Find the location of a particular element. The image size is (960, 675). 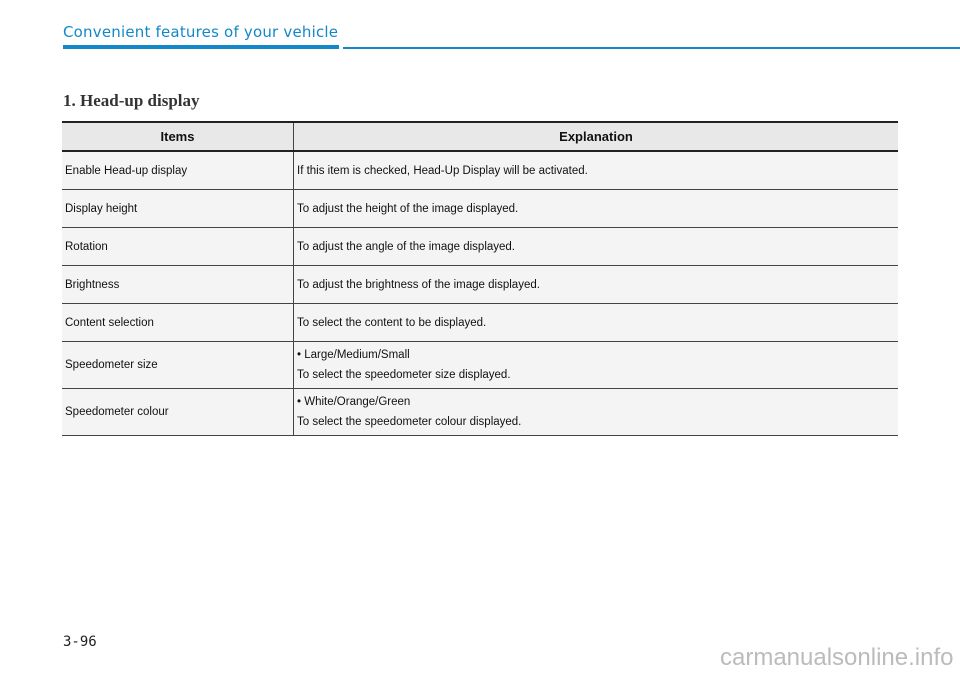

item-cell: Enable Head-up display is located at coordinates (178, 170).